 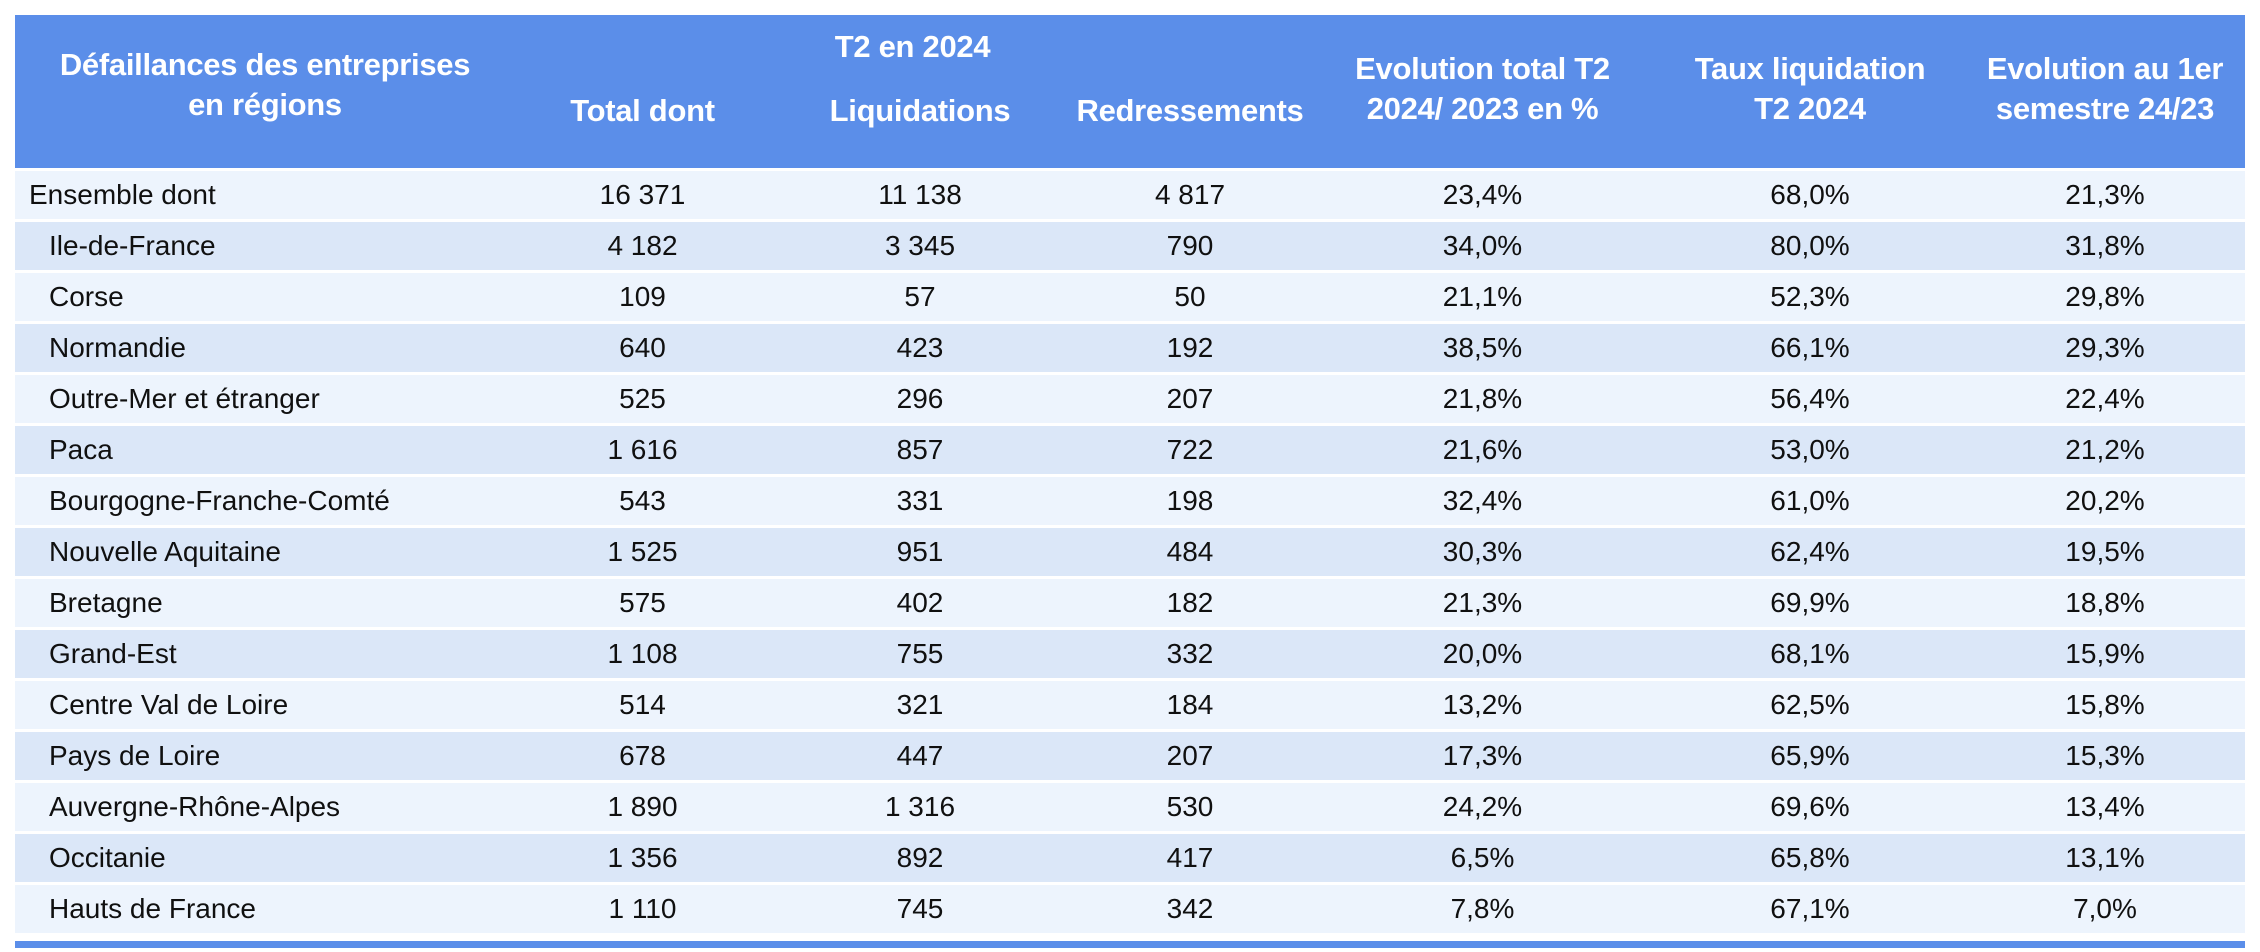 What do you see at coordinates (642, 500) in the screenshot?
I see `total-cell: 543` at bounding box center [642, 500].